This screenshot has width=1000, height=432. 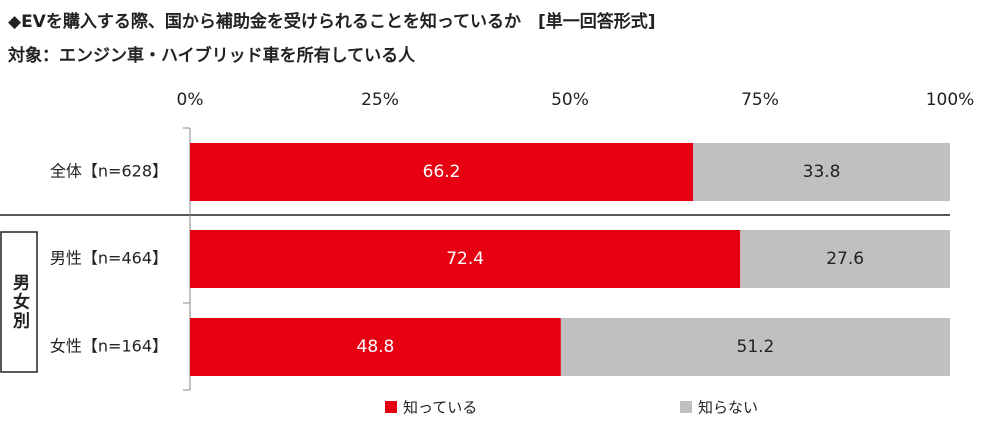 I want to click on category-label: 全体【n=628】, so click(x=109, y=171).